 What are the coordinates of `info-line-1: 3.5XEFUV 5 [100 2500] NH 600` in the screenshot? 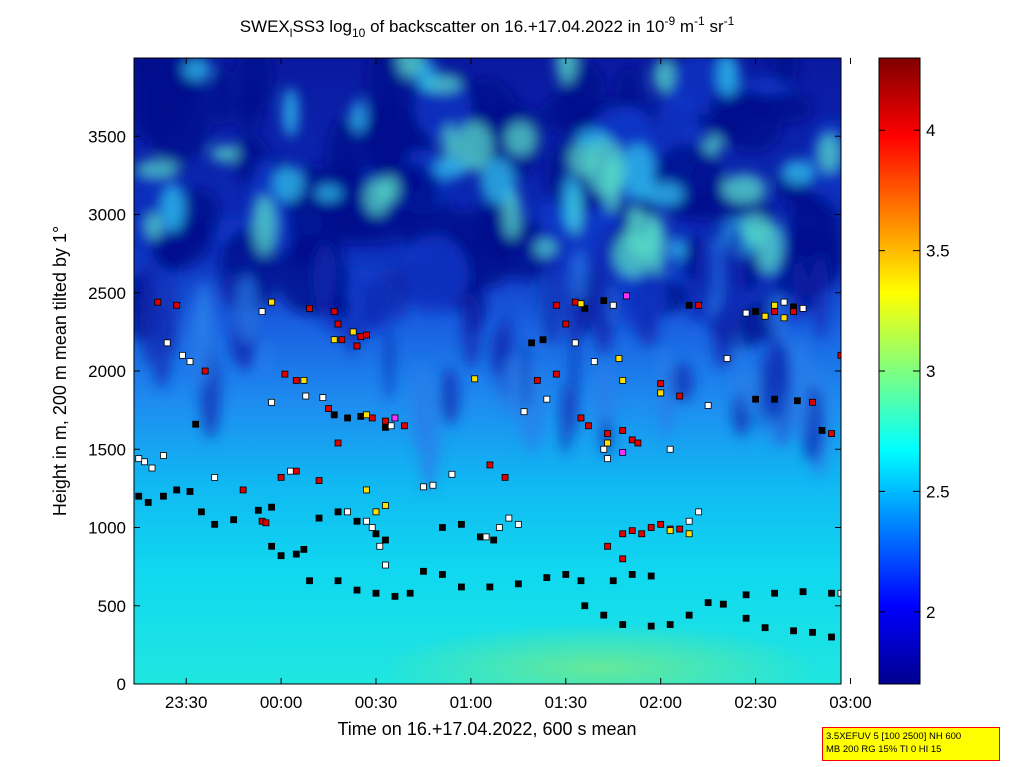 It's located at (894, 736).